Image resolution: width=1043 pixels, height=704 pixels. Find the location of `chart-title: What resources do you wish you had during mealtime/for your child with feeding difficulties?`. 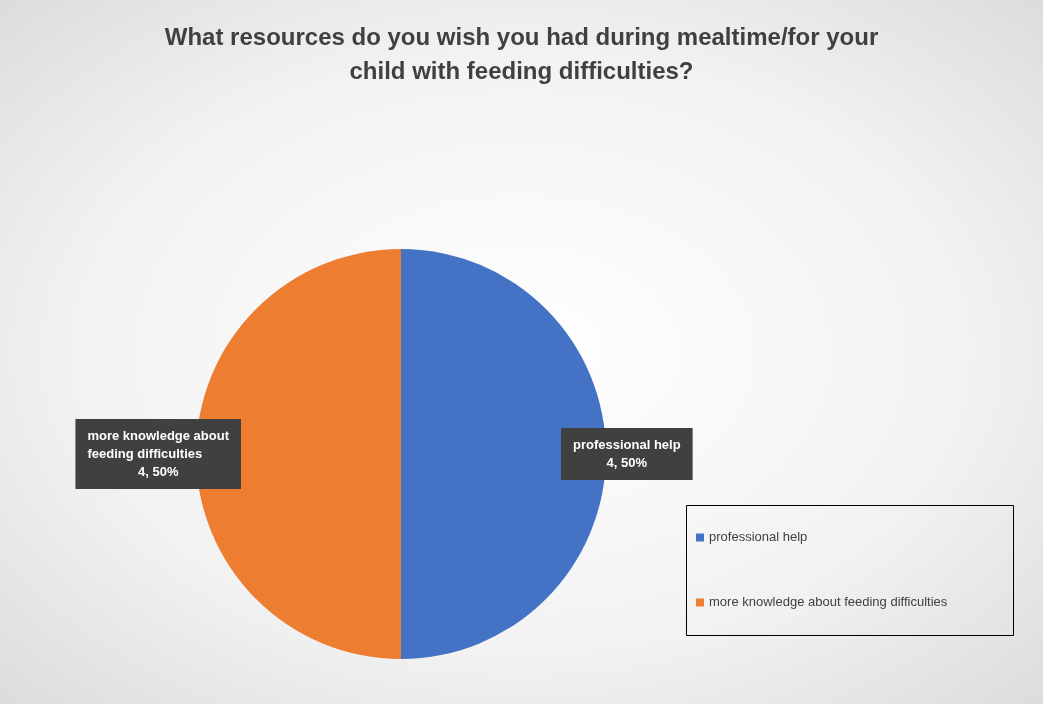

chart-title: What resources do you wish you had during mealtime/for your child with feeding difficulties? is located at coordinates (521, 54).